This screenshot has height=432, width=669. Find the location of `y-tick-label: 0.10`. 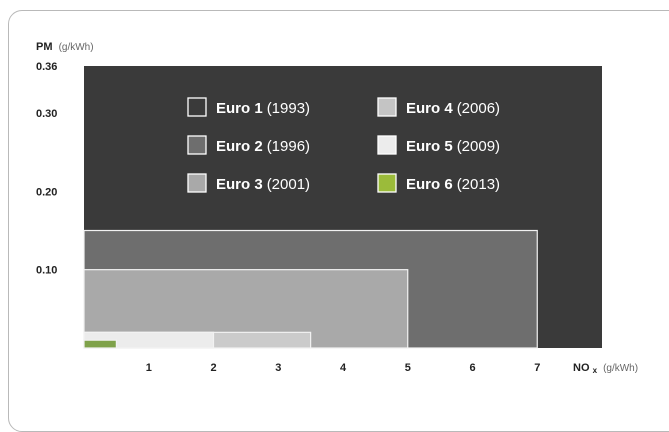

y-tick-label: 0.10 is located at coordinates (46, 271).